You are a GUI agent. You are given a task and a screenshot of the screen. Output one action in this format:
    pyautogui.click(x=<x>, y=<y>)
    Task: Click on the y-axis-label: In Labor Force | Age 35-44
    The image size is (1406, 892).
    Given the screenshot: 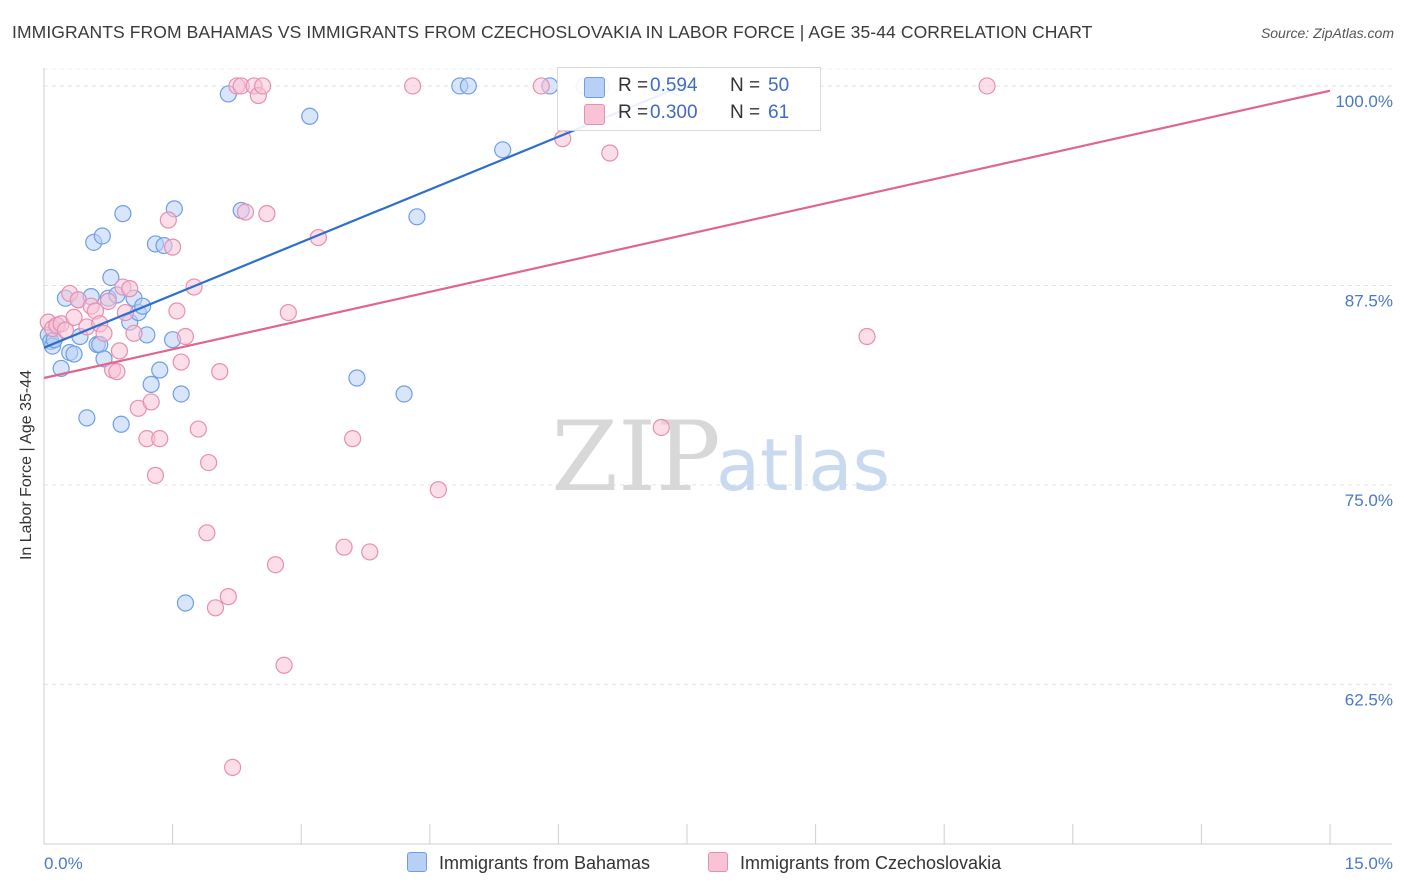 What is the action you would take?
    pyautogui.click(x=26, y=465)
    